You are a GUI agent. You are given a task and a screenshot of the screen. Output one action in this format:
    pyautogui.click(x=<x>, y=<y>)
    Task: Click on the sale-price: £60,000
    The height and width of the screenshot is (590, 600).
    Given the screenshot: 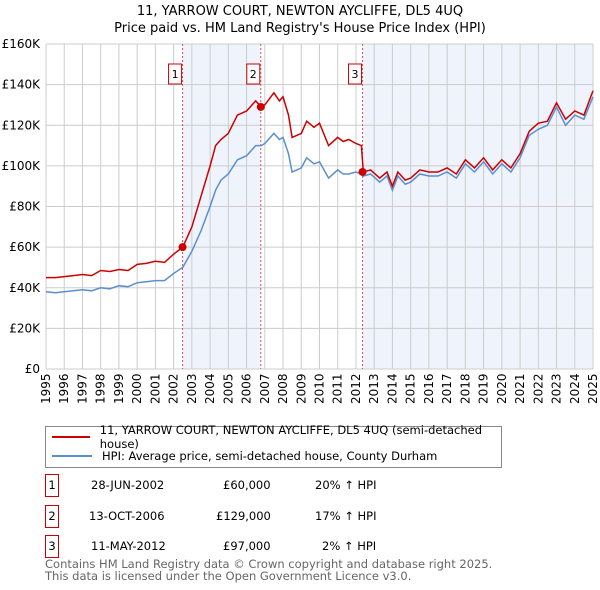 What is the action you would take?
    pyautogui.click(x=247, y=485)
    